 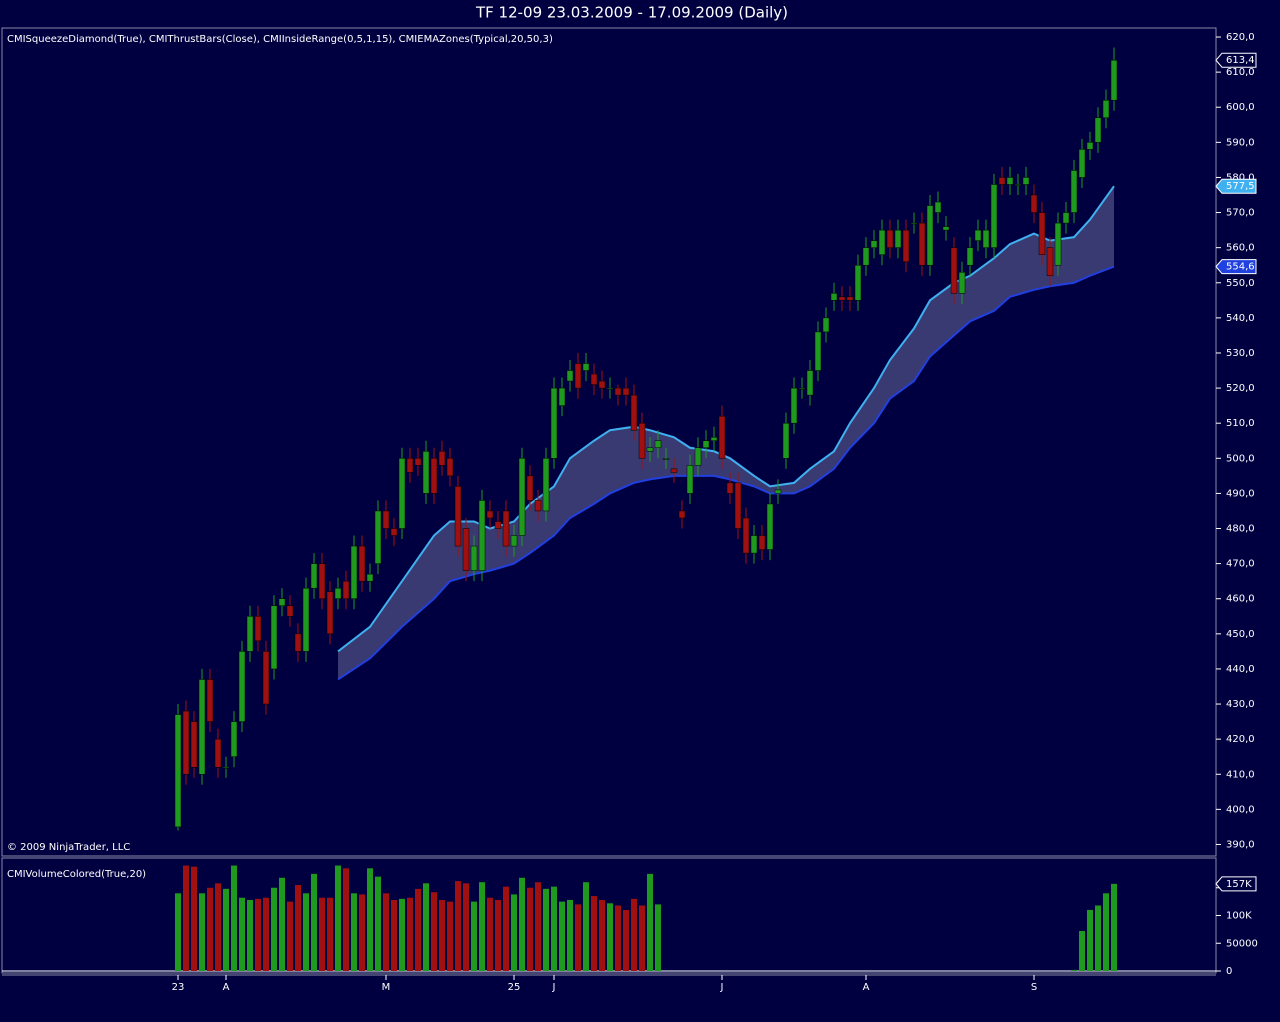 What do you see at coordinates (68, 847) in the screenshot?
I see `copyright: © 2009 NinjaTrader, LLC` at bounding box center [68, 847].